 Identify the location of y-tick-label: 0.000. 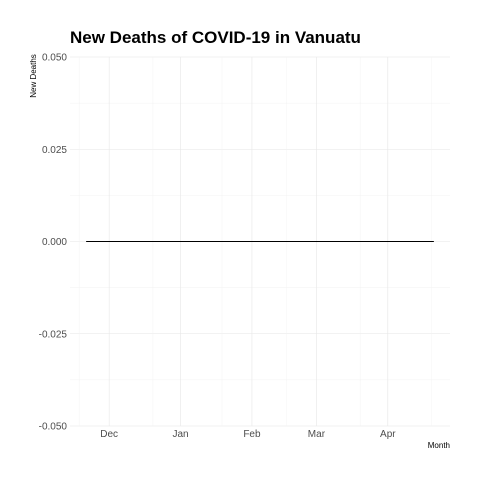
(54, 242).